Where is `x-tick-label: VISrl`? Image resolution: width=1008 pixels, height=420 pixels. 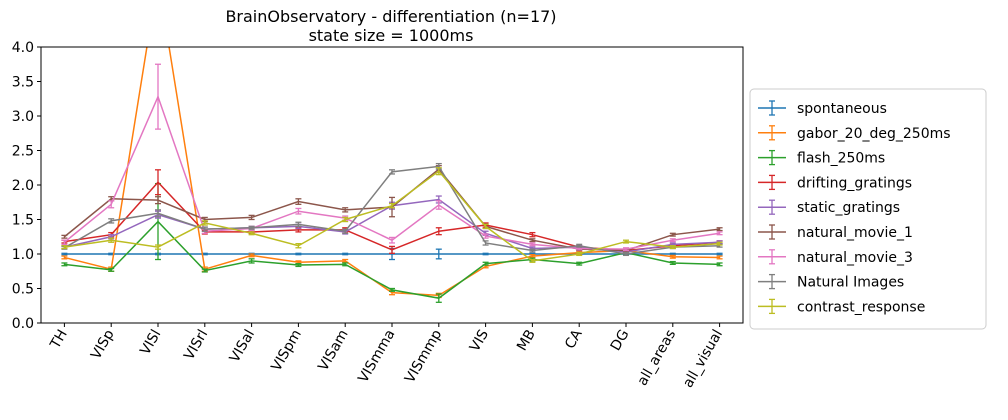 x-tick-label: VISrl is located at coordinates (196, 345).